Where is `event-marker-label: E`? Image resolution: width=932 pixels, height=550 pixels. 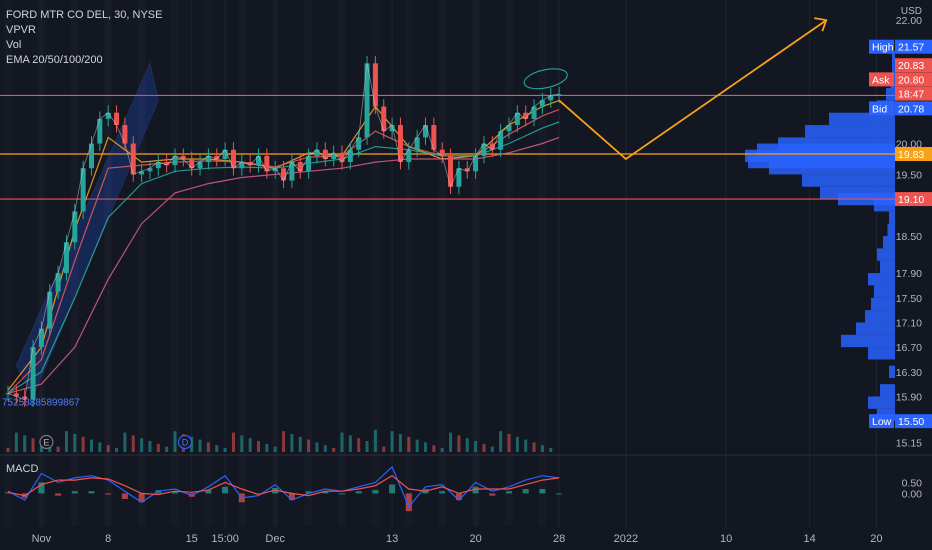 event-marker-label: E is located at coordinates (46, 443).